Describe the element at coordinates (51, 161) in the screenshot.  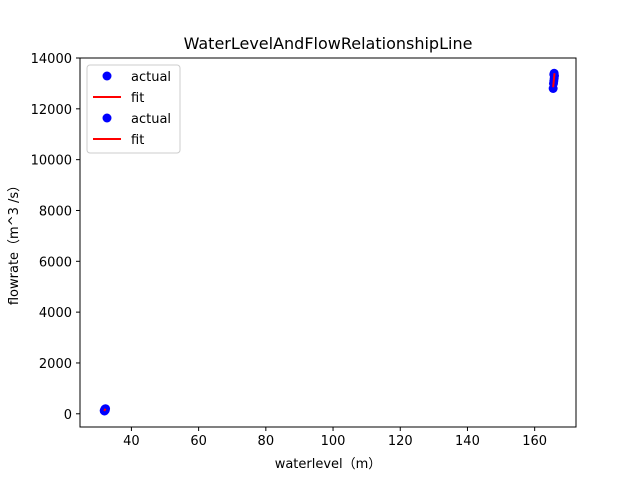
I see `y-tick-label: 10000` at that location.